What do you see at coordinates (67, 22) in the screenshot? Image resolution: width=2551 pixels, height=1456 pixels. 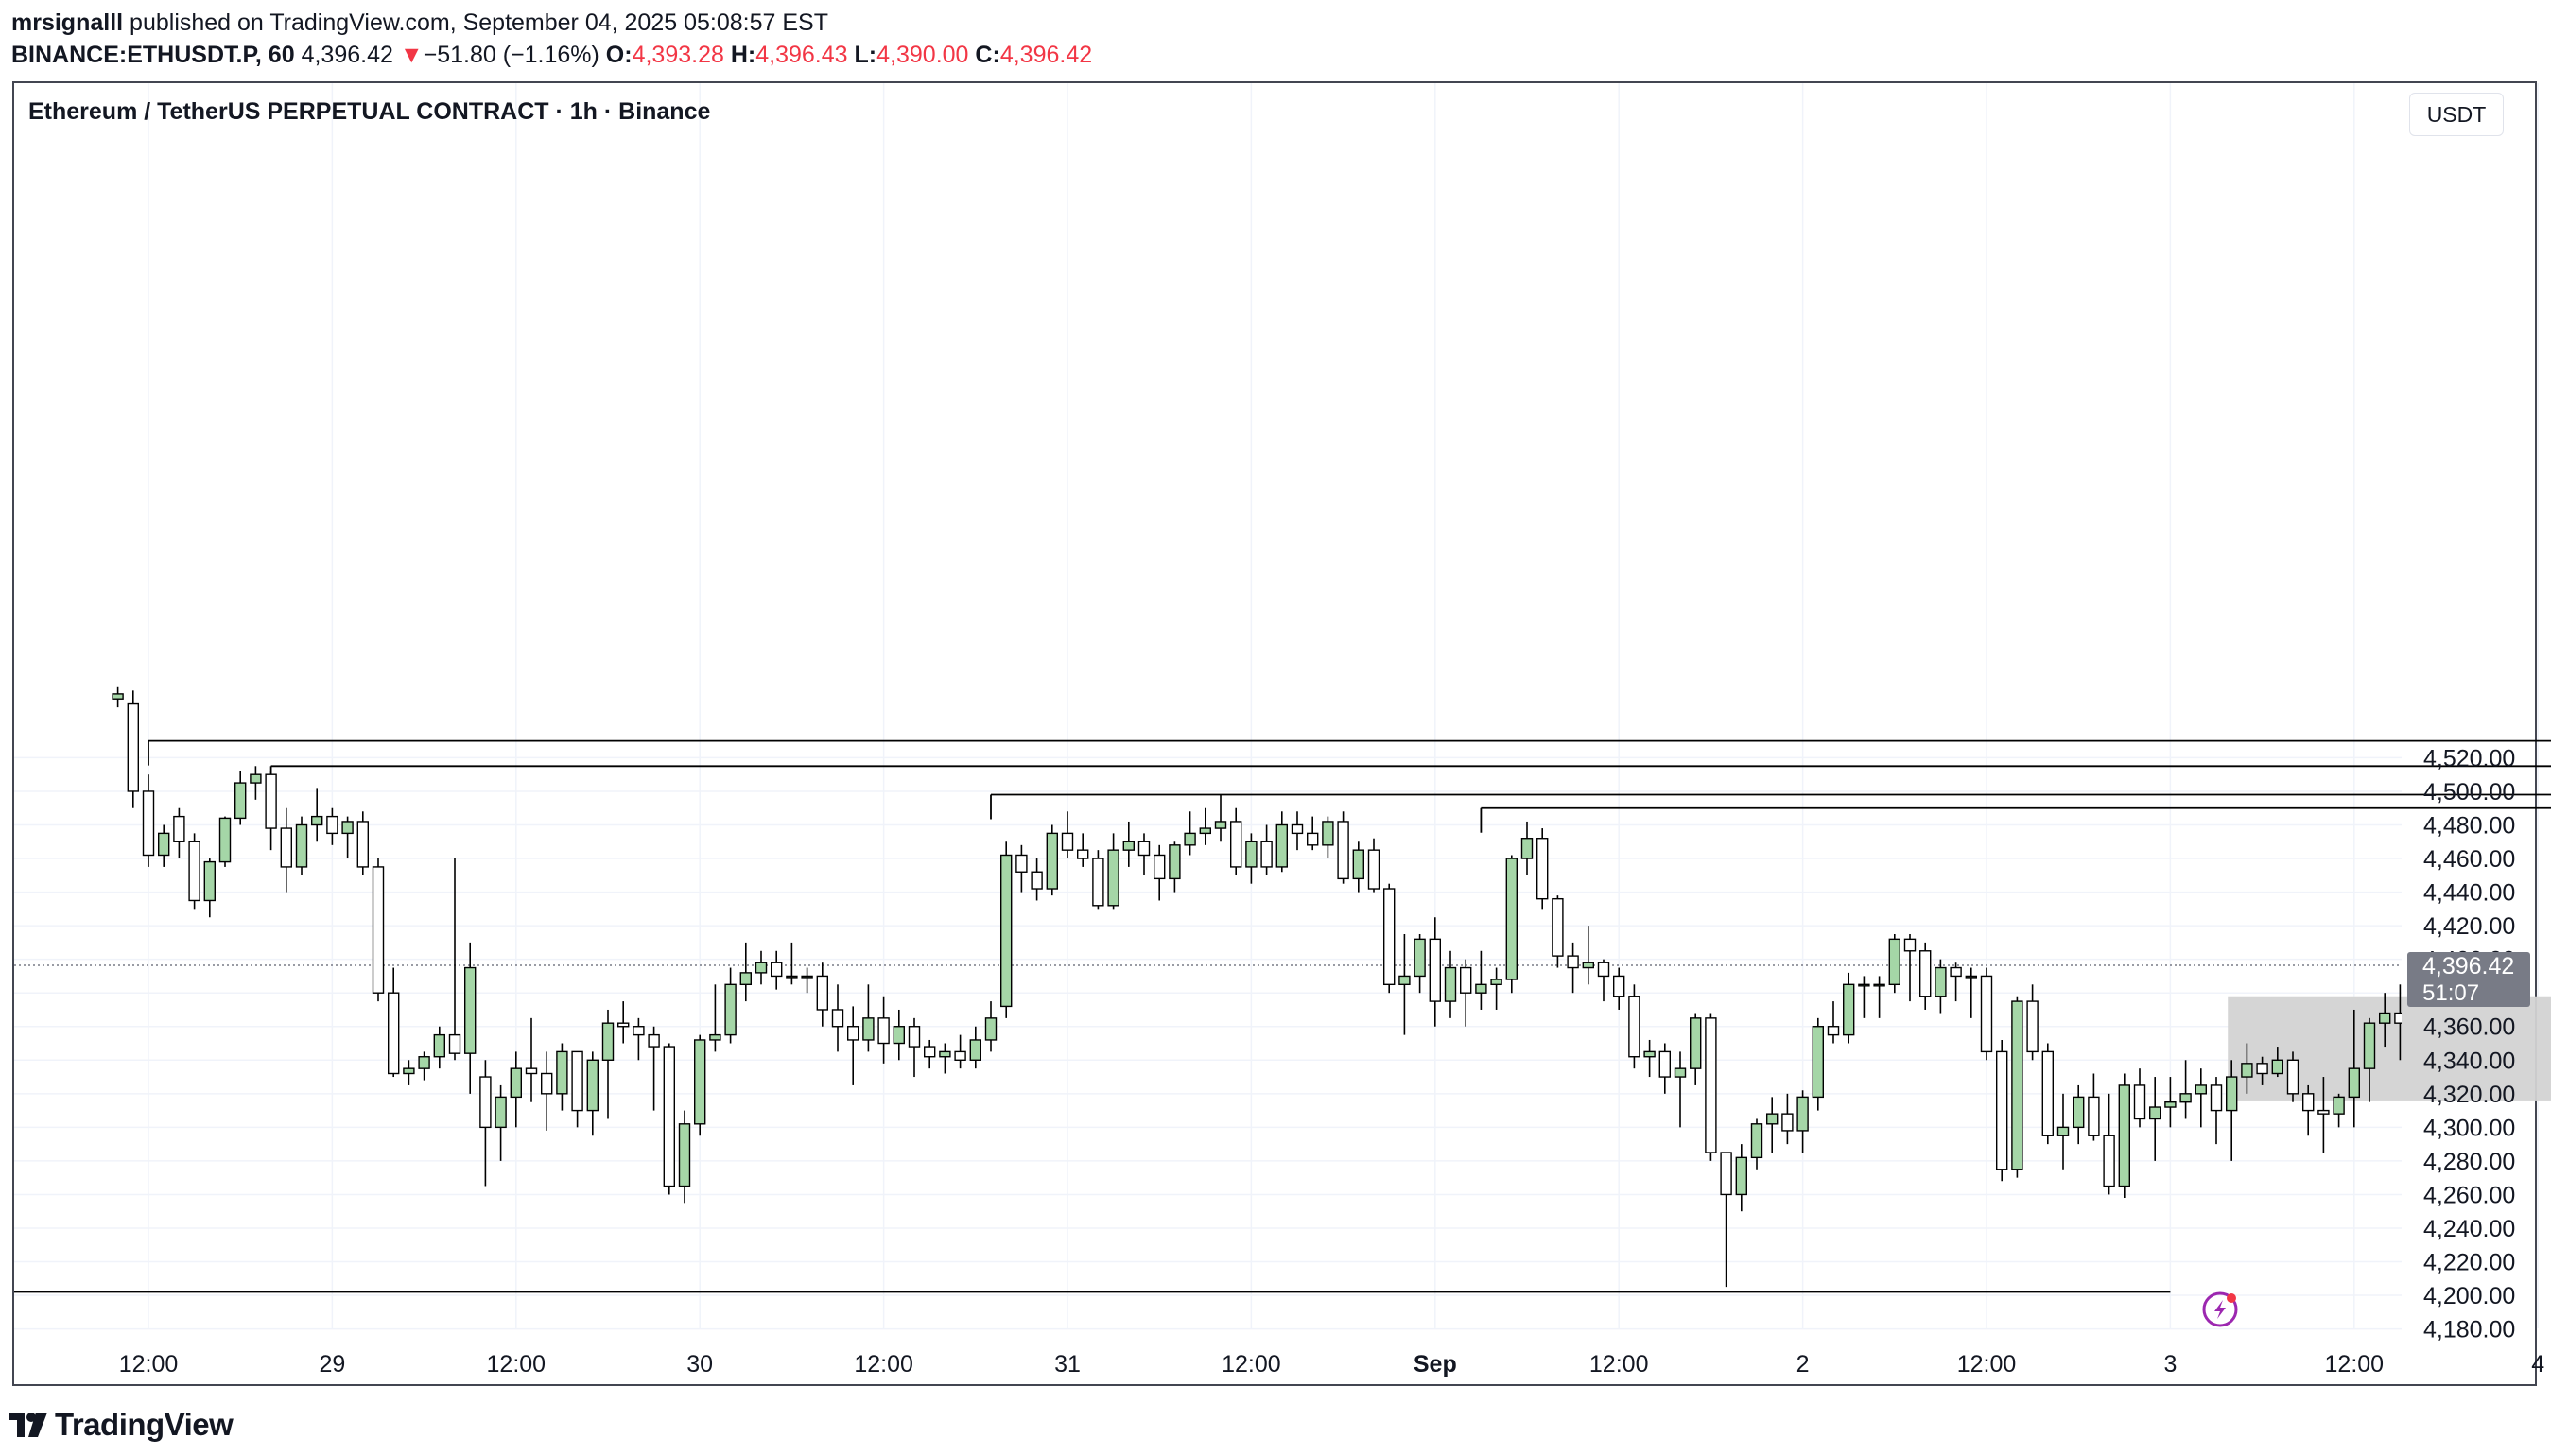 I see `author-name: mrsignalll` at bounding box center [67, 22].